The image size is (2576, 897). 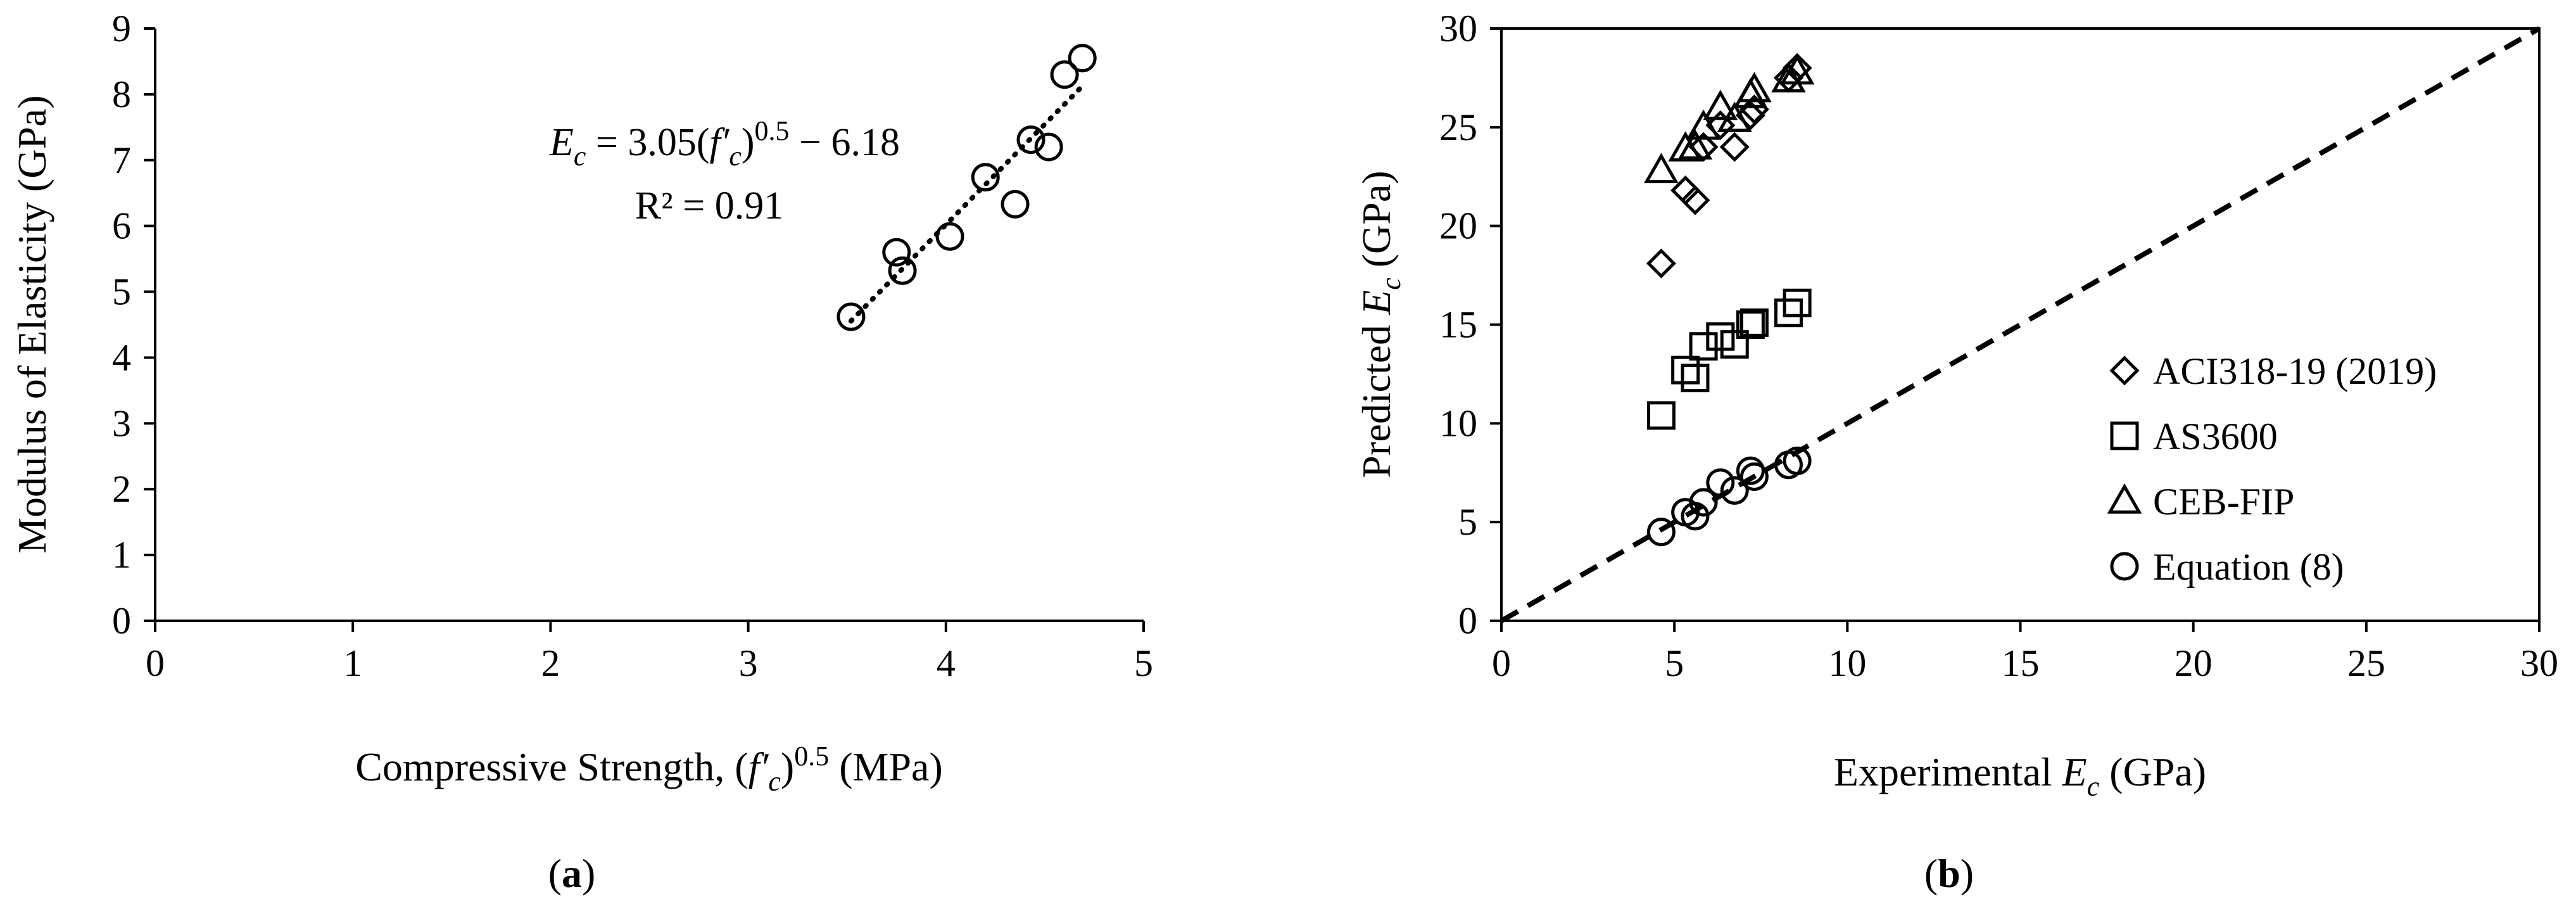 What do you see at coordinates (122, 423) in the screenshot?
I see `panel-a-y-tick-label: 3` at bounding box center [122, 423].